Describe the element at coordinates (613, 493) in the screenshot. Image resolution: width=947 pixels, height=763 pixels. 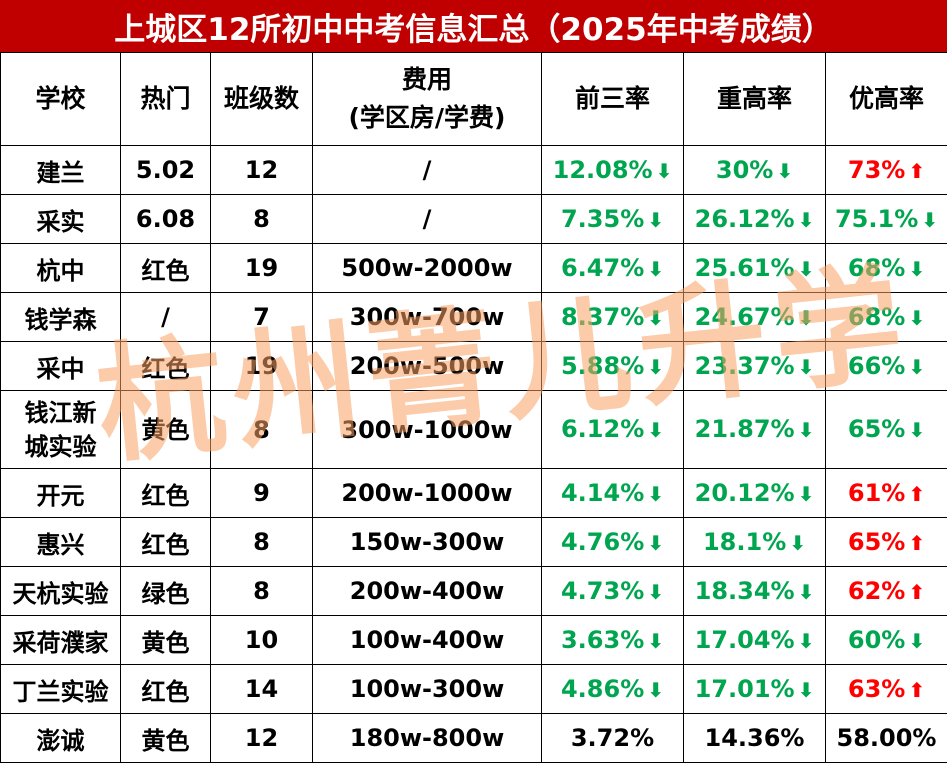
I see `cell-top3: 4.14%⬇` at that location.